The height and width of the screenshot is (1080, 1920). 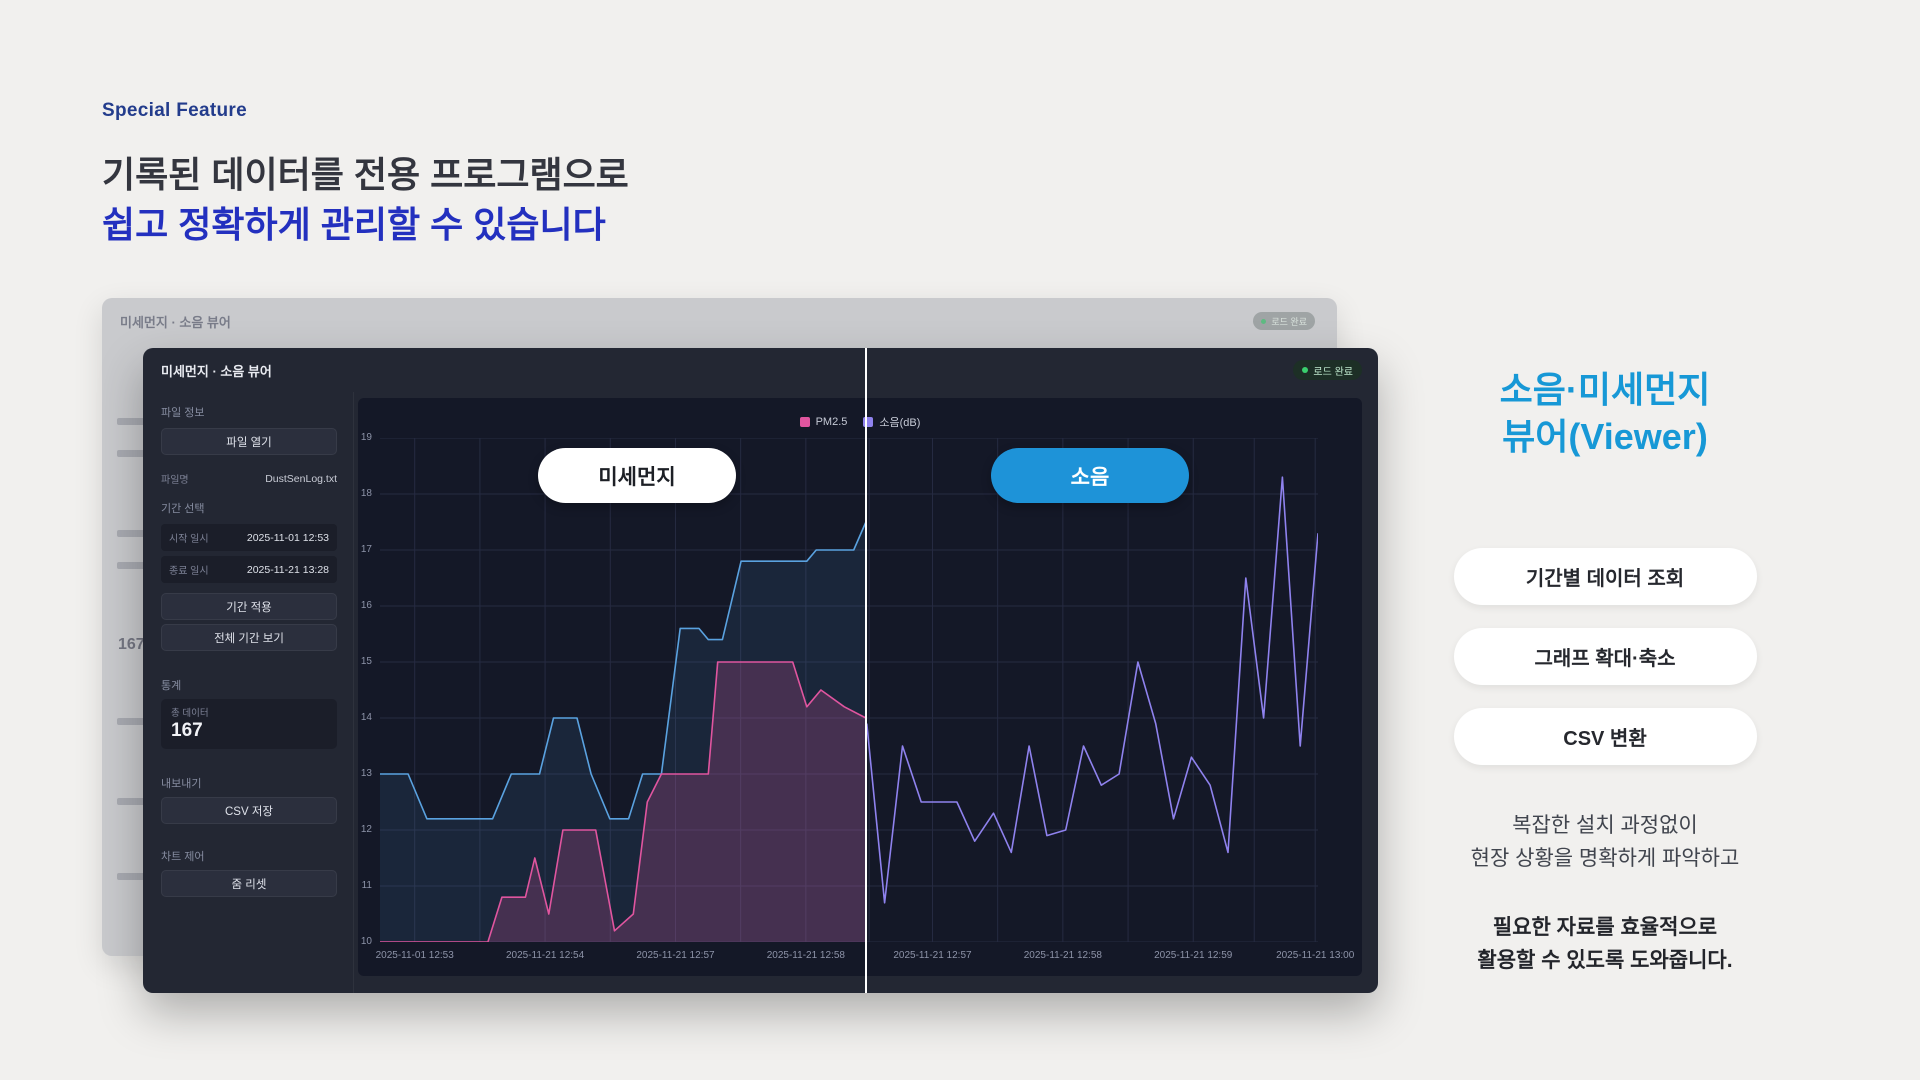 I want to click on total-data-label: 총 데이터, so click(x=190, y=713).